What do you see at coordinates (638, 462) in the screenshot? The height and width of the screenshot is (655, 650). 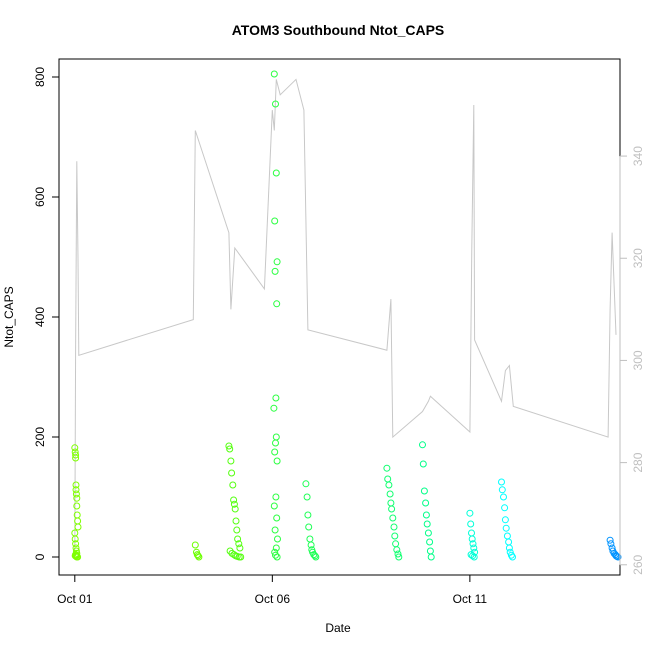 I see `y2-tick-label: 280` at bounding box center [638, 462].